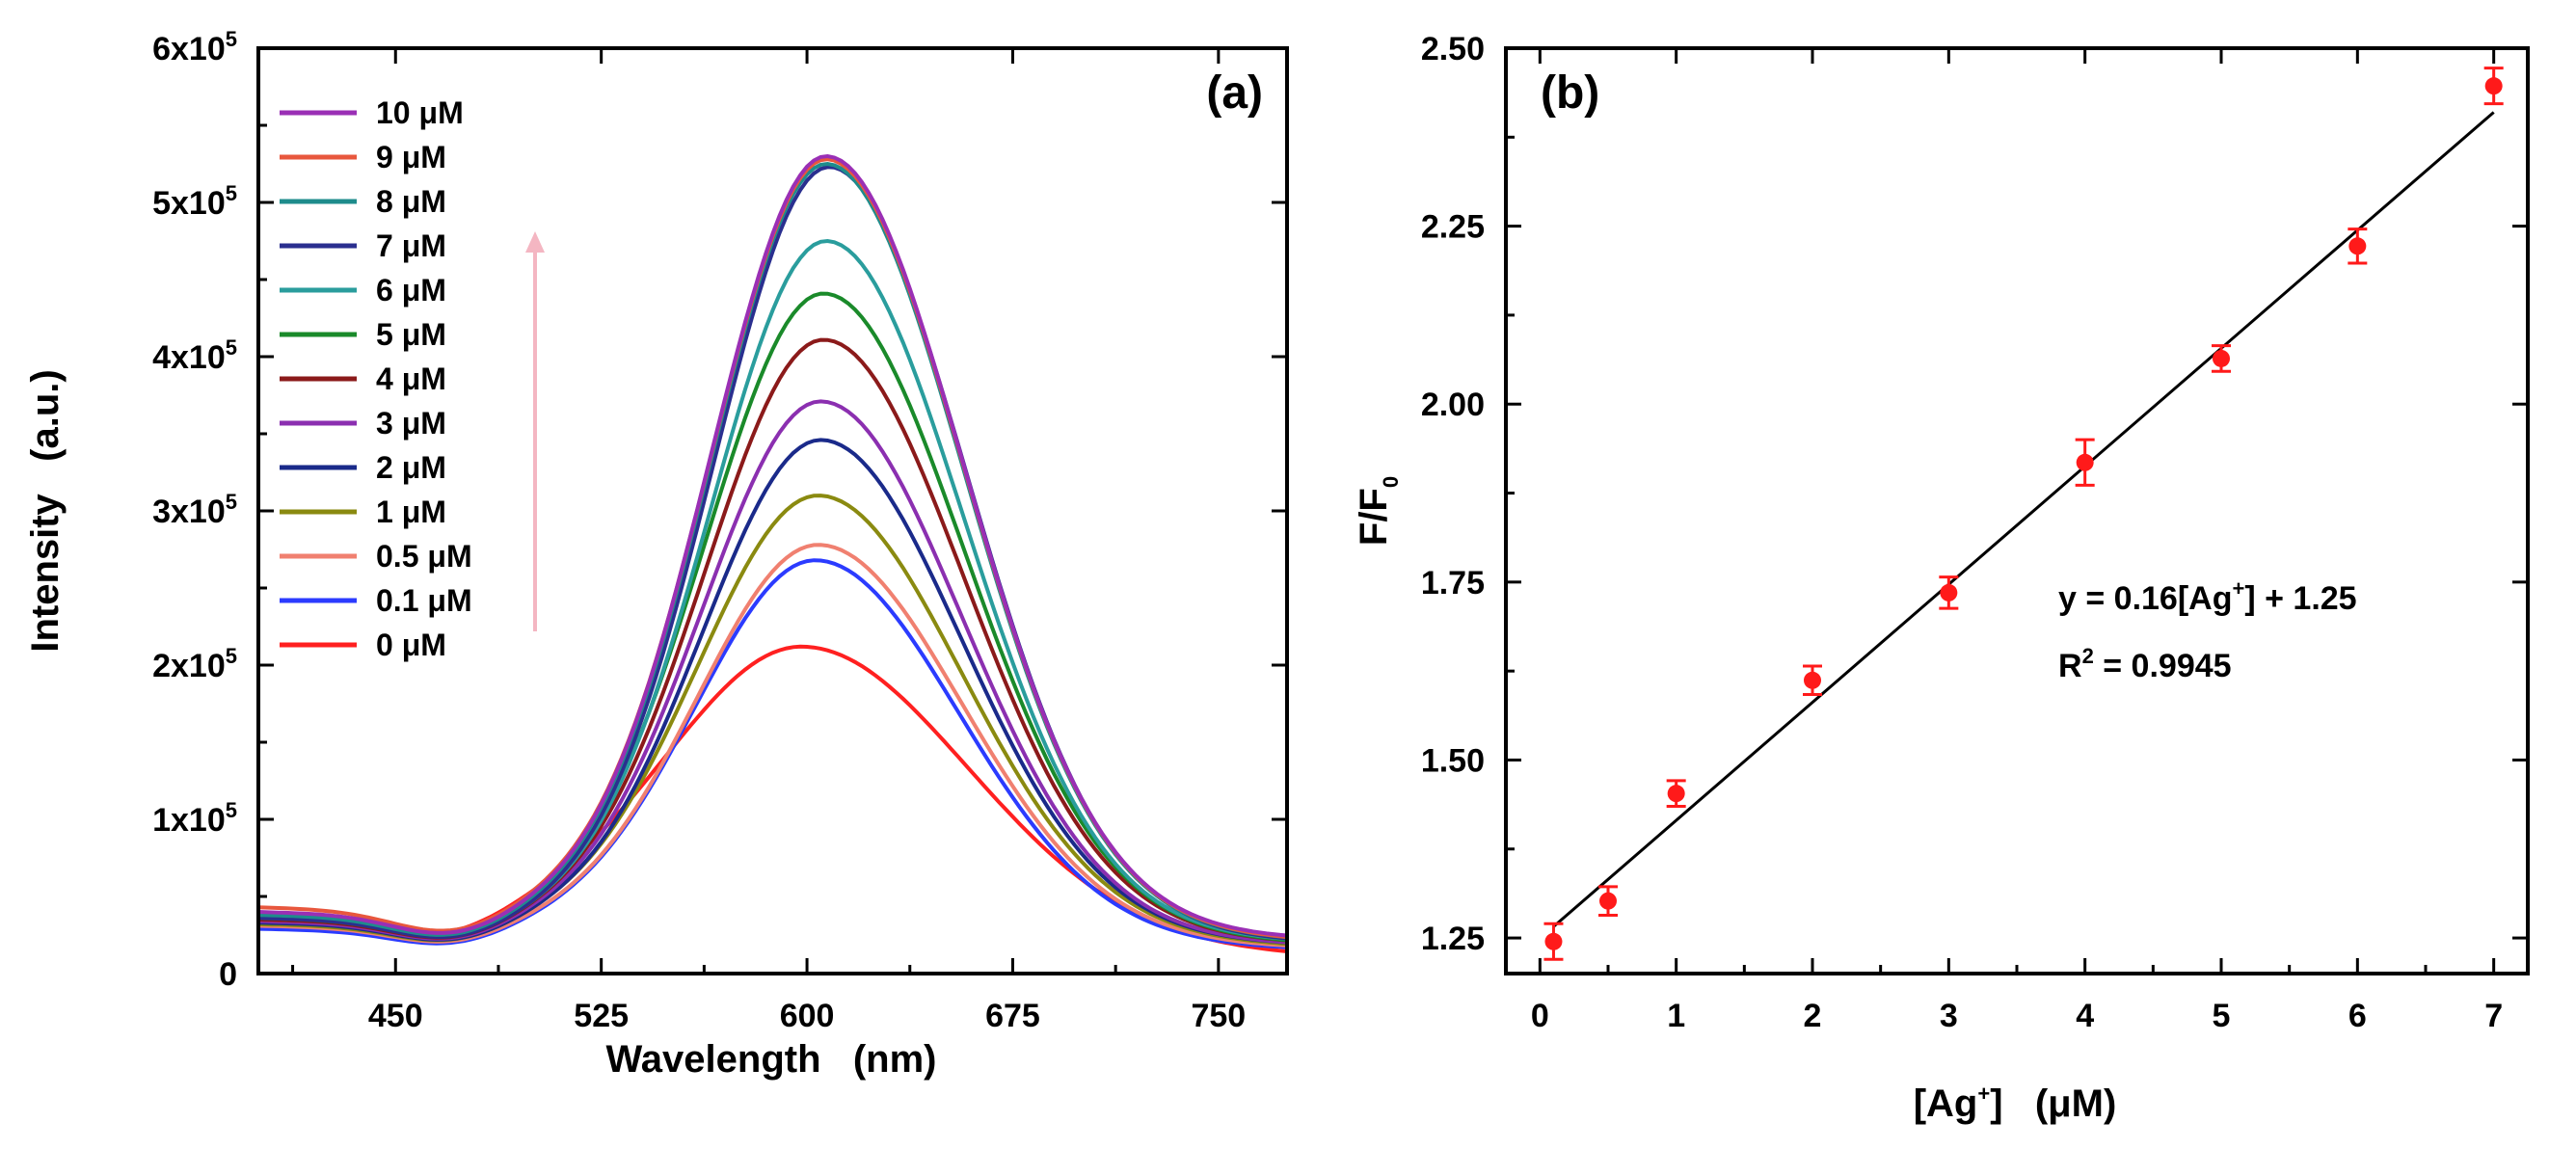 This screenshot has height=1149, width=2576. What do you see at coordinates (1218, 1016) in the screenshot?
I see `x-tick-label: 750` at bounding box center [1218, 1016].